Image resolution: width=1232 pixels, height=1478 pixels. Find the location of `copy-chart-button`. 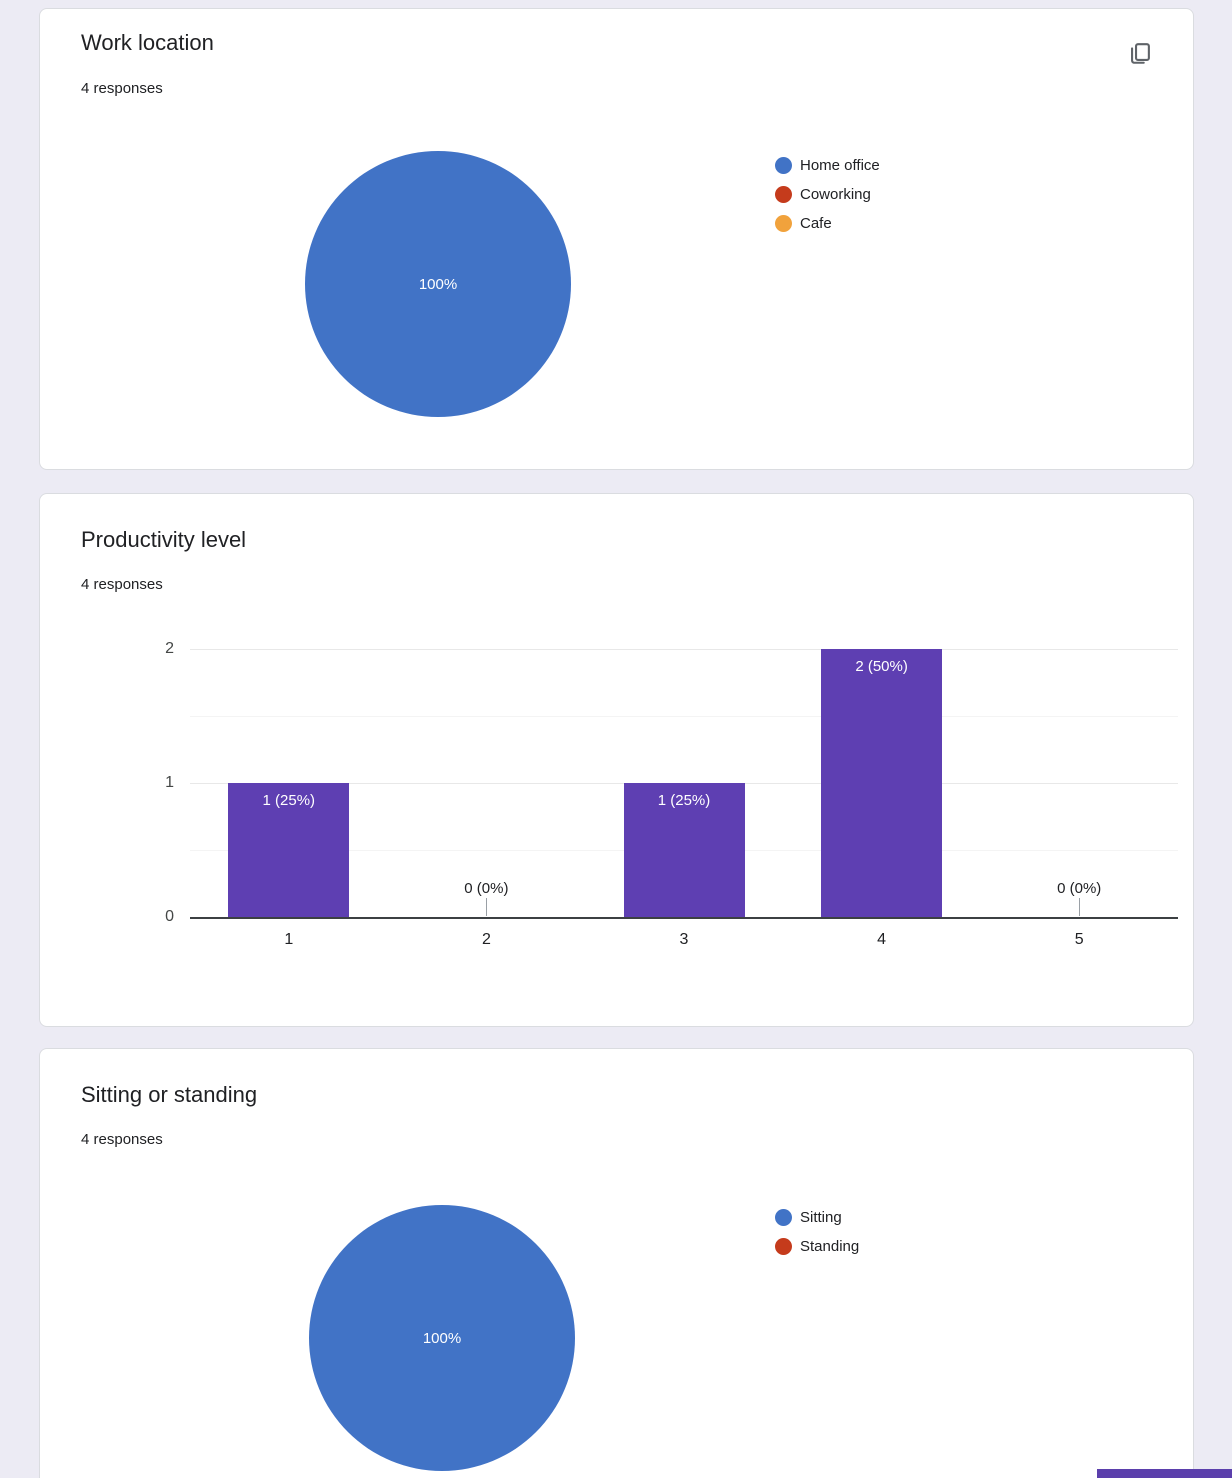

copy-chart-button is located at coordinates (1140, 55).